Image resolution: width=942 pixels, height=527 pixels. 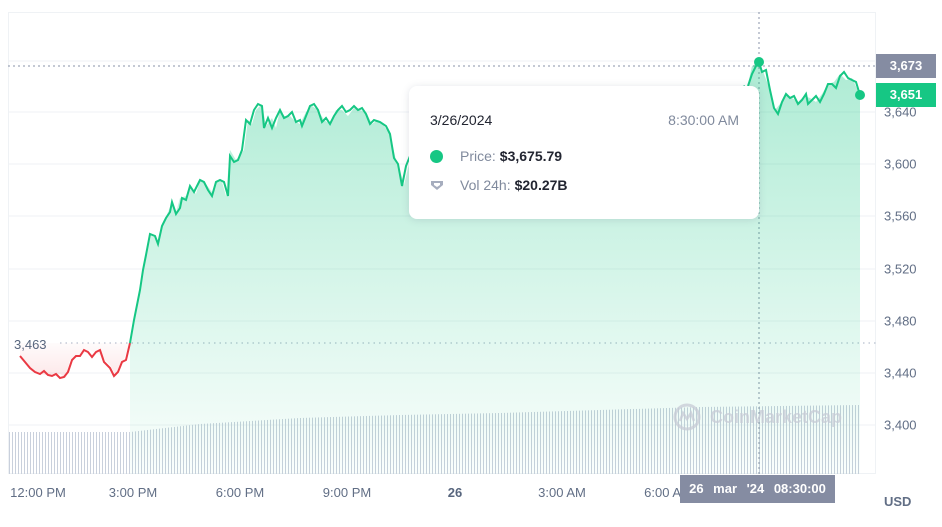 What do you see at coordinates (900, 321) in the screenshot?
I see `y-tick: 3,480` at bounding box center [900, 321].